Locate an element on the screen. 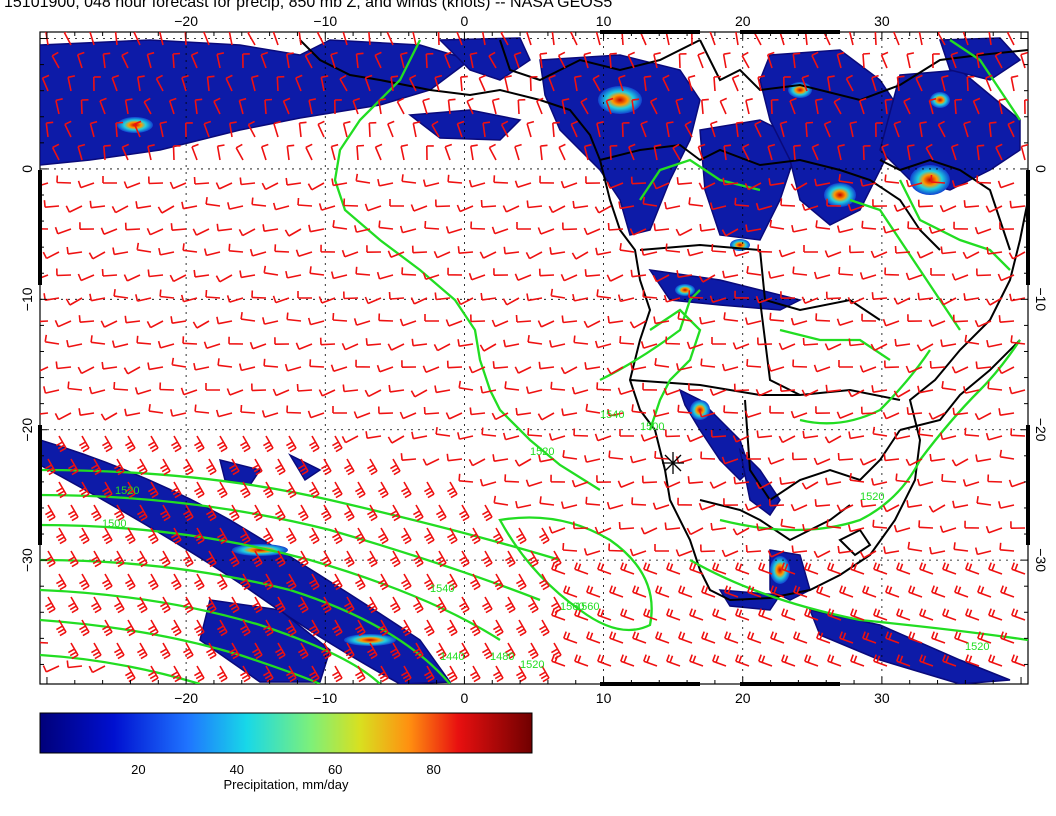  lat-tick-label-right: −20 is located at coordinates (1041, 430).